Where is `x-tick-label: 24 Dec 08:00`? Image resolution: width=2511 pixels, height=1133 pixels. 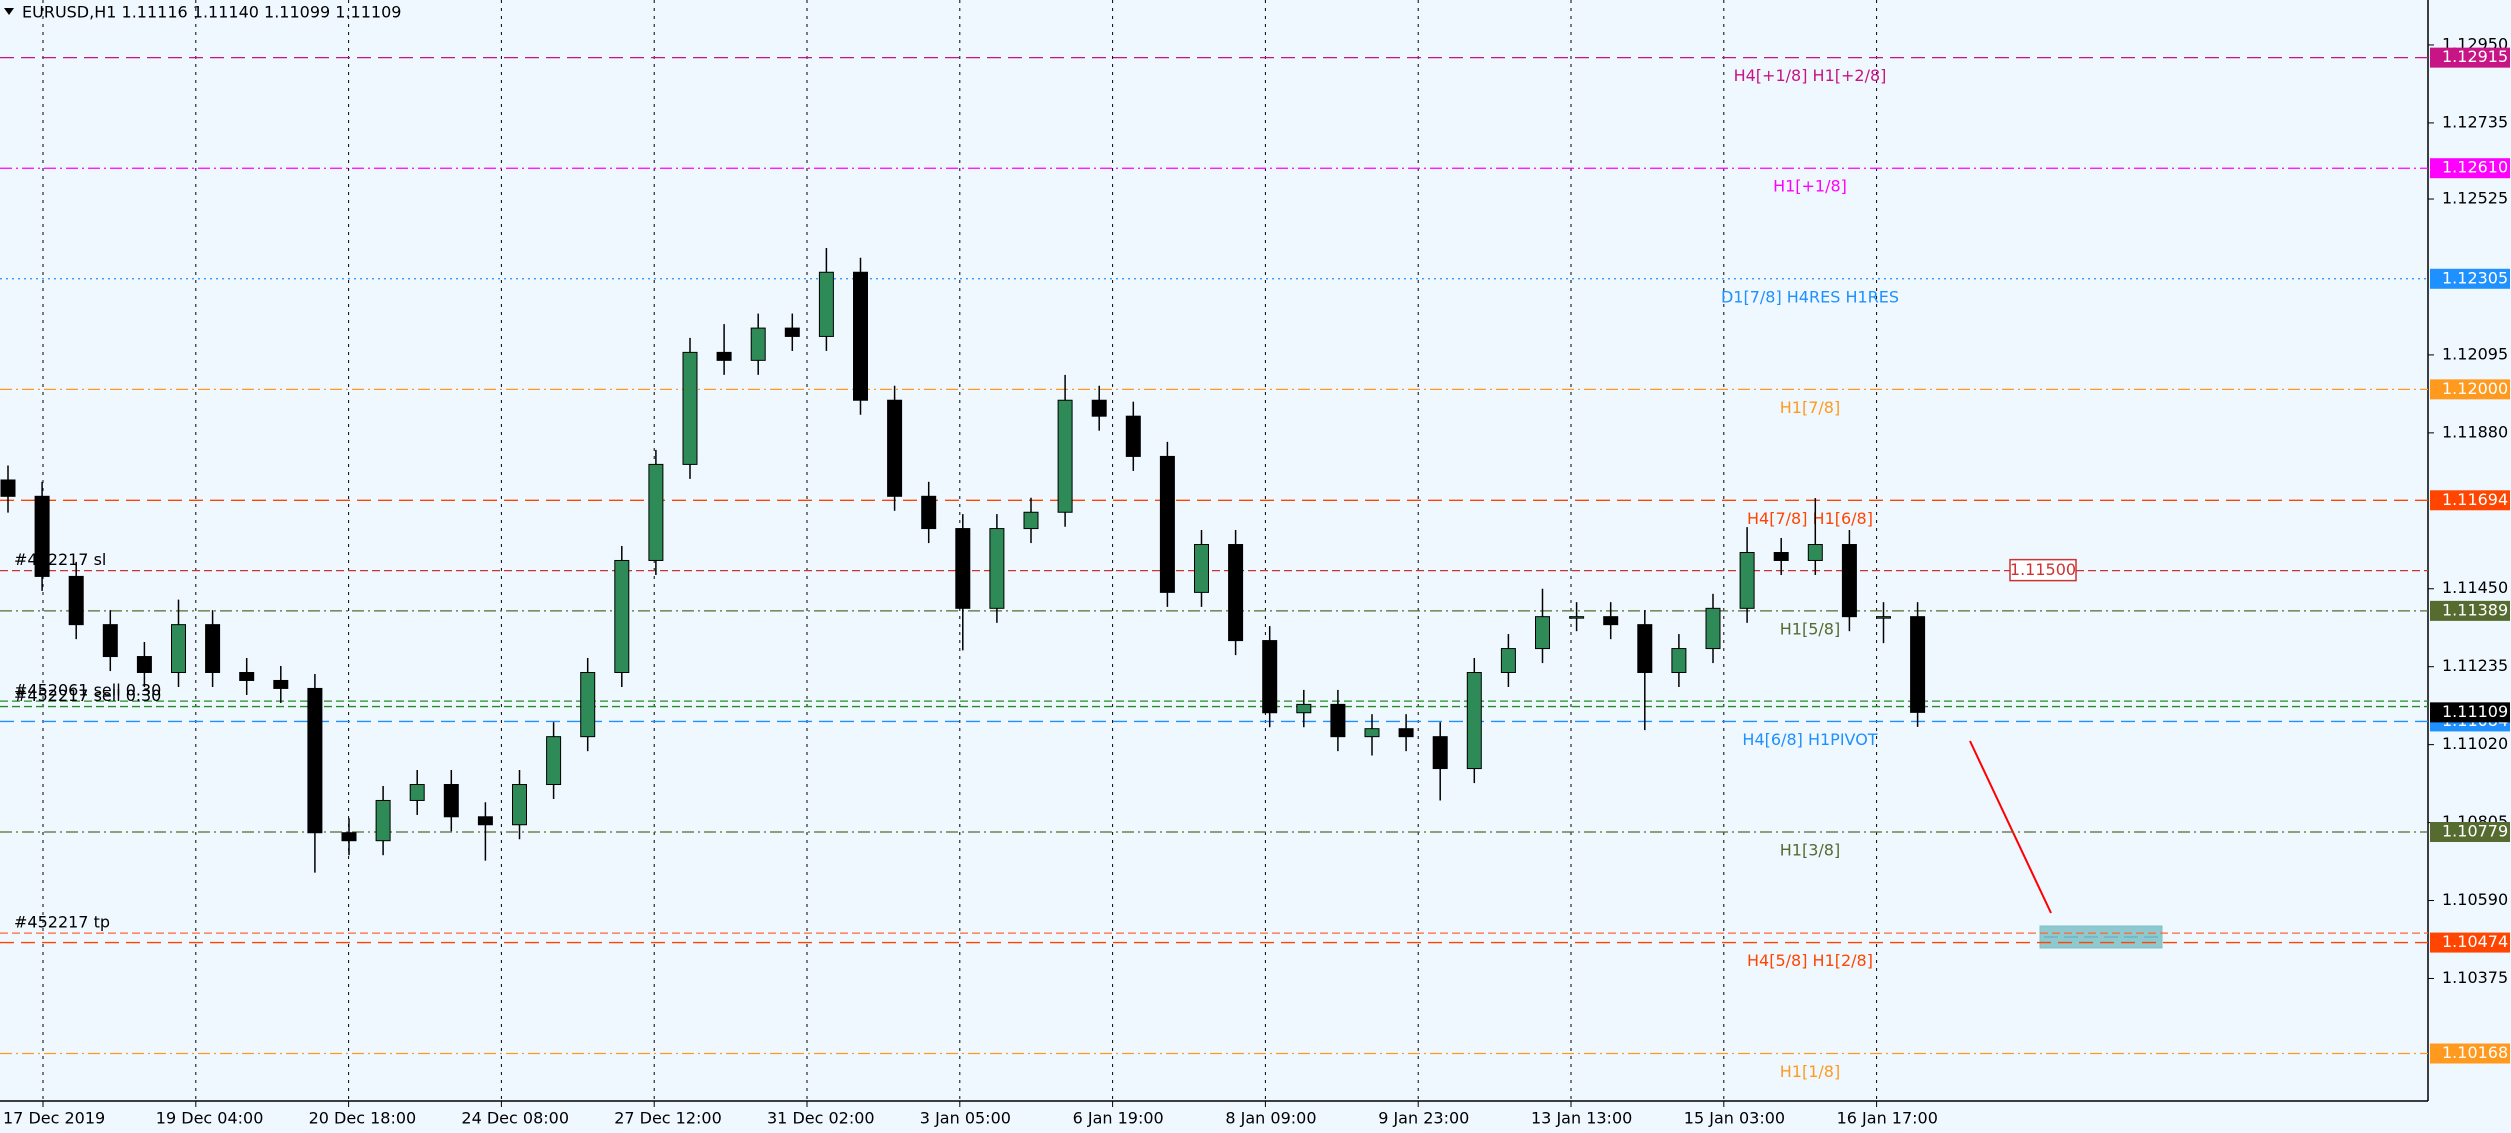
x-tick-label: 24 Dec 08:00 is located at coordinates (515, 1118).